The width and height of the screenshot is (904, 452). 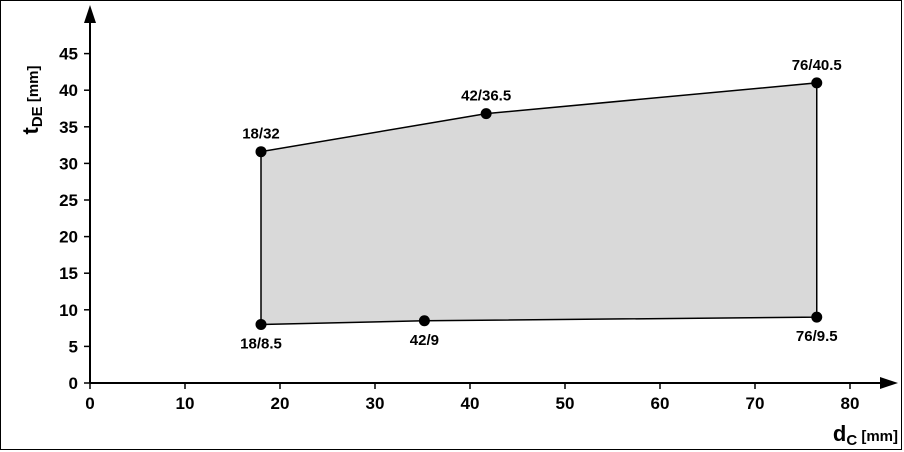 What do you see at coordinates (865, 435) in the screenshot?
I see `x-axis-title: dC [mm]` at bounding box center [865, 435].